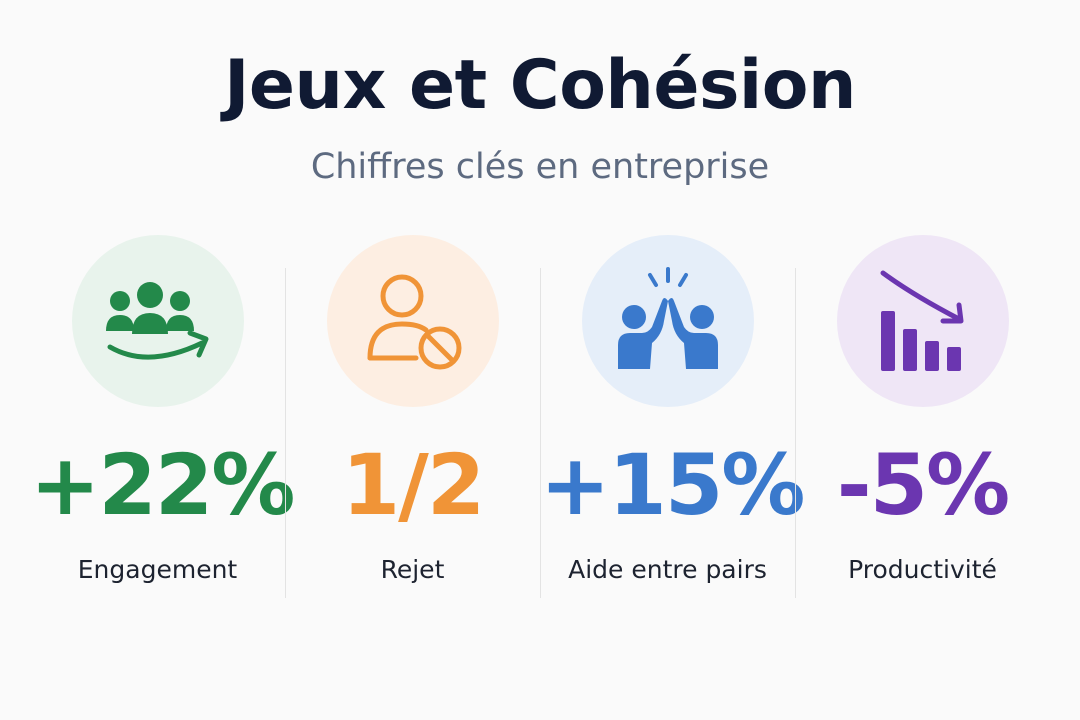  Describe the element at coordinates (922, 420) in the screenshot. I see `stat-productivite: -5% Productivité` at that location.